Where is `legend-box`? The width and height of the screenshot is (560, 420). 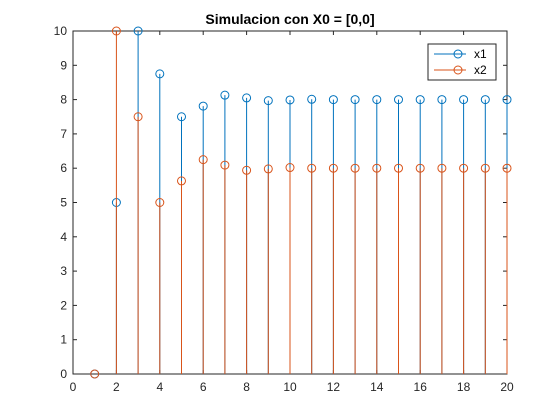
legend-box is located at coordinates (462, 62).